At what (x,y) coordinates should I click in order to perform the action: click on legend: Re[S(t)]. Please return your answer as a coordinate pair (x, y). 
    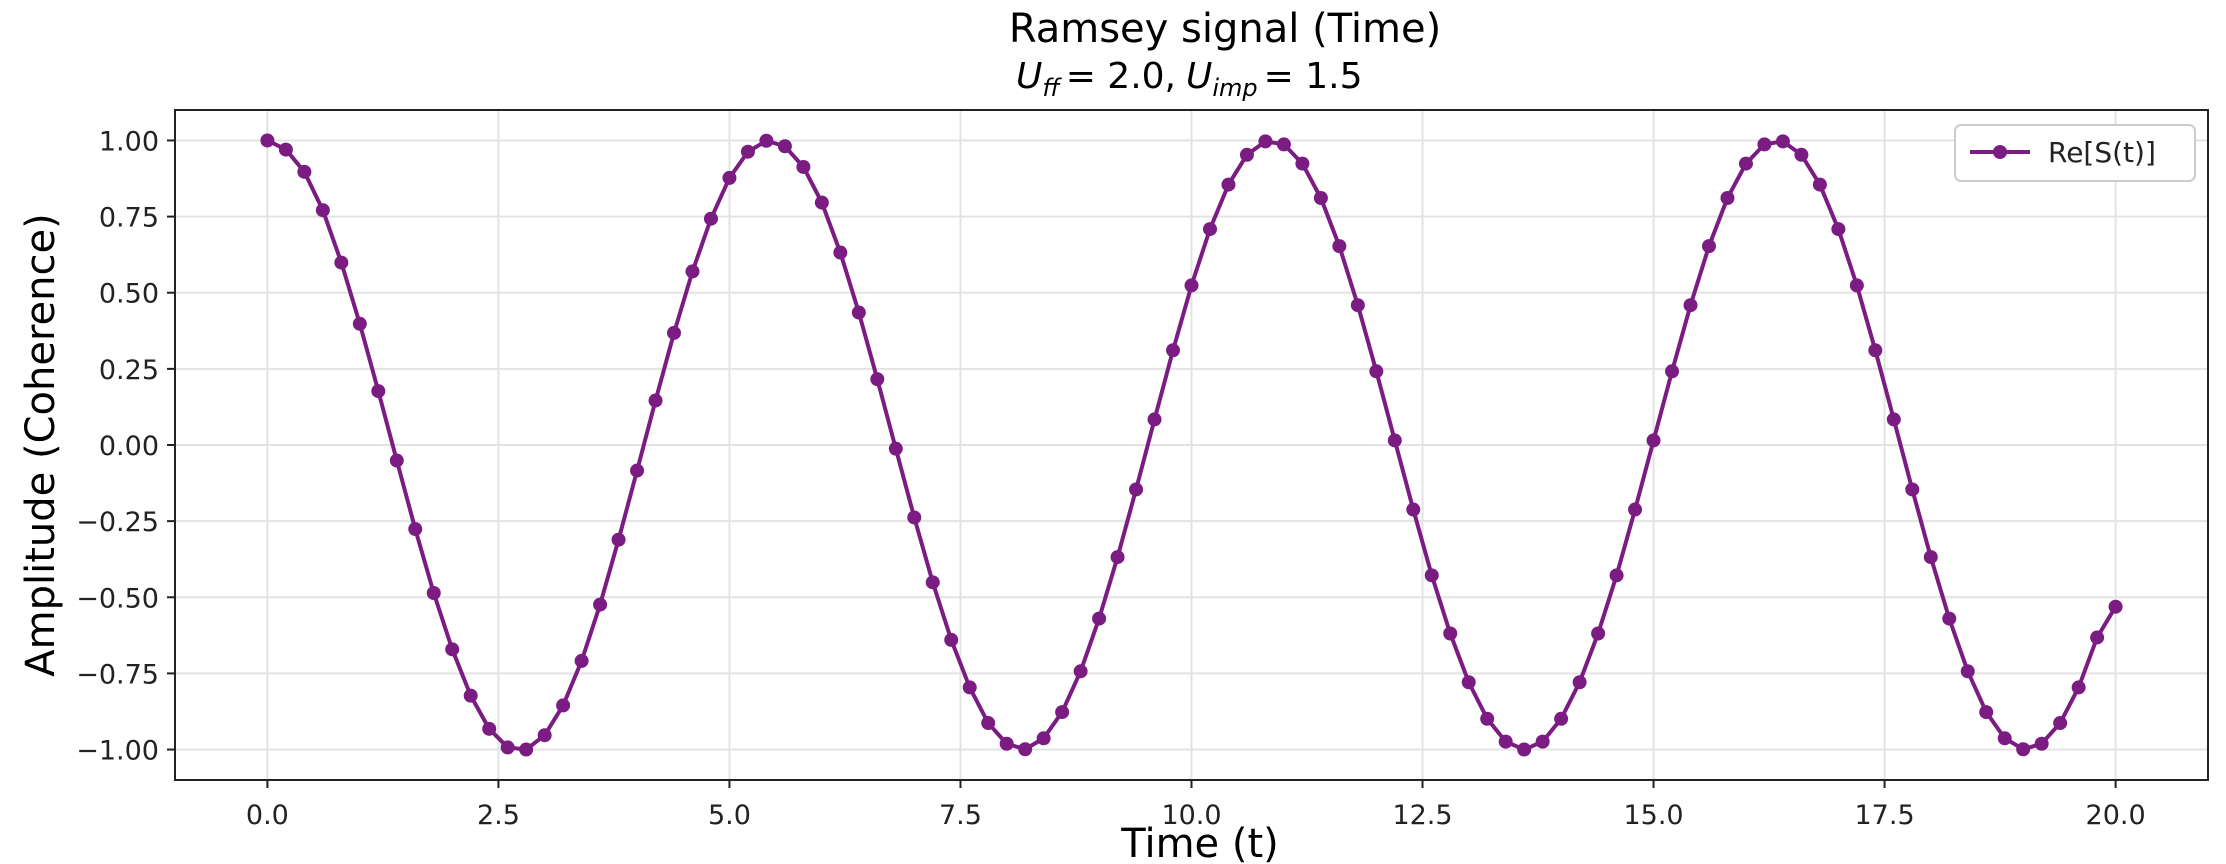
    Looking at the image, I should click on (2075, 153).